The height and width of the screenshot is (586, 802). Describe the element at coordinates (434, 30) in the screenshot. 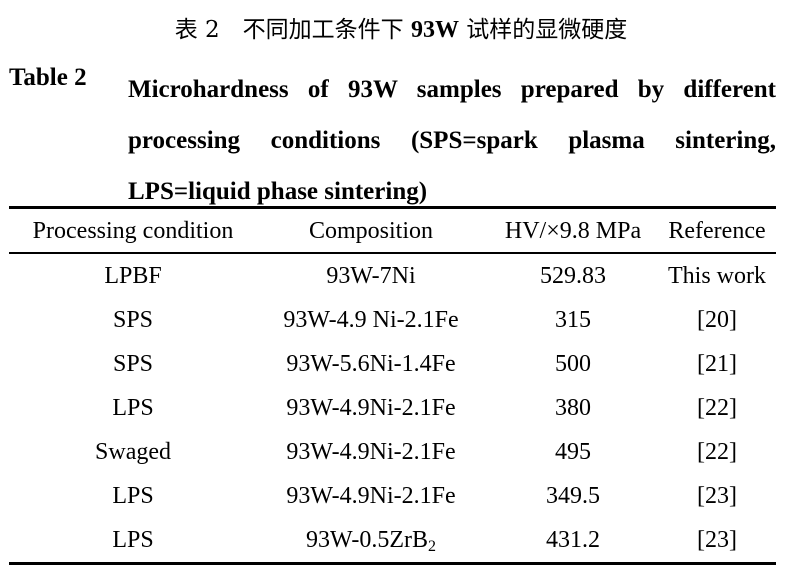

I see `title-bold: 93W` at that location.